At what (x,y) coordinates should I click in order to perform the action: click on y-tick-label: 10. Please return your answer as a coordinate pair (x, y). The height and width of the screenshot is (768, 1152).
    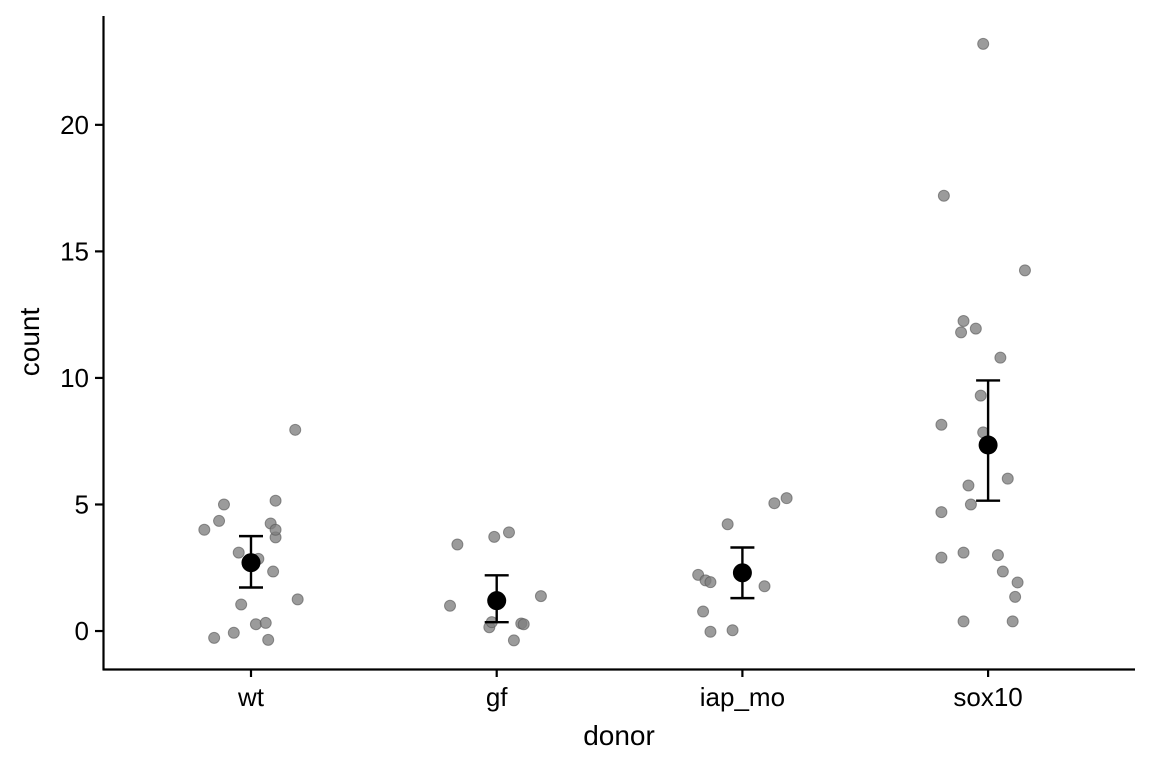
    Looking at the image, I should click on (74, 378).